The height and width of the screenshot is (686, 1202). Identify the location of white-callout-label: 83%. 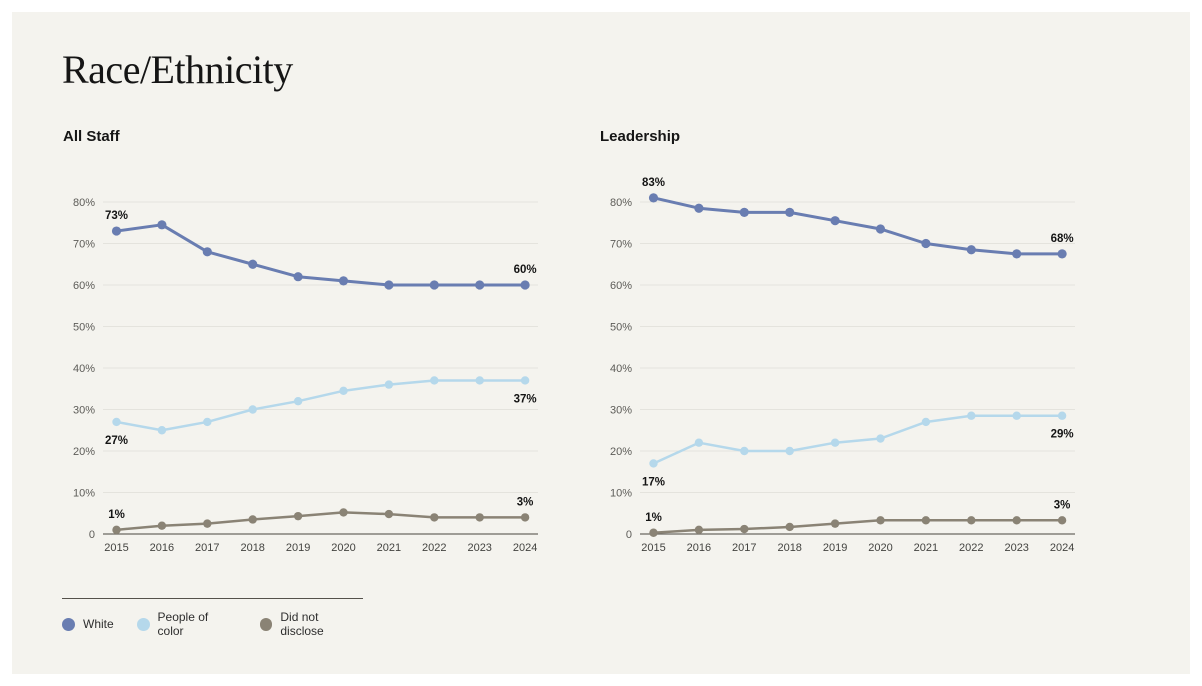
(653, 183).